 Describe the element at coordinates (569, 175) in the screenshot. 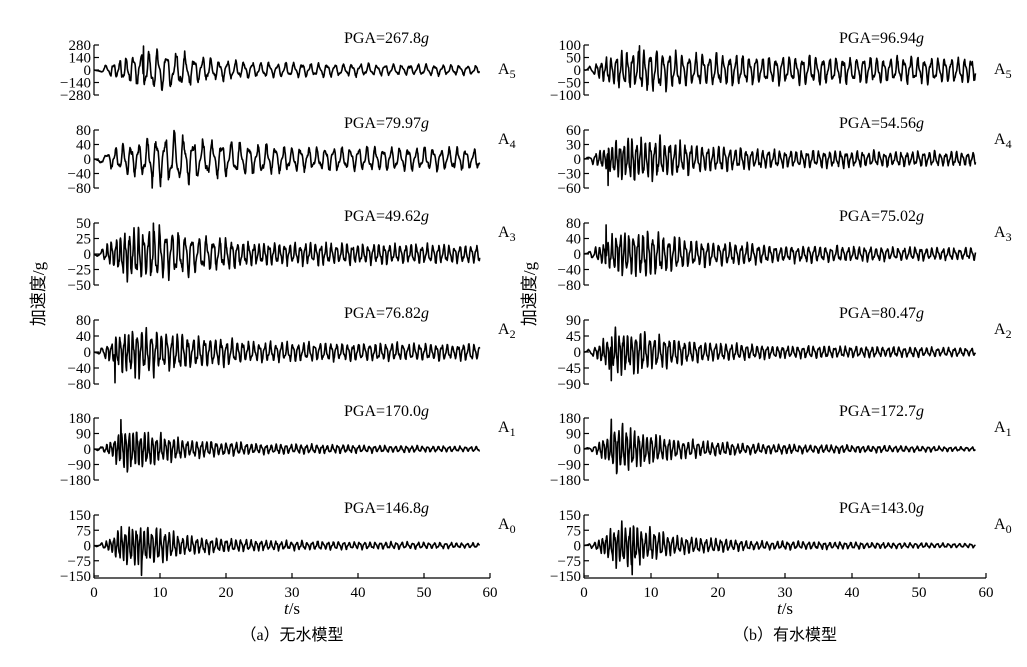

I see `y-tick-label: −30` at that location.